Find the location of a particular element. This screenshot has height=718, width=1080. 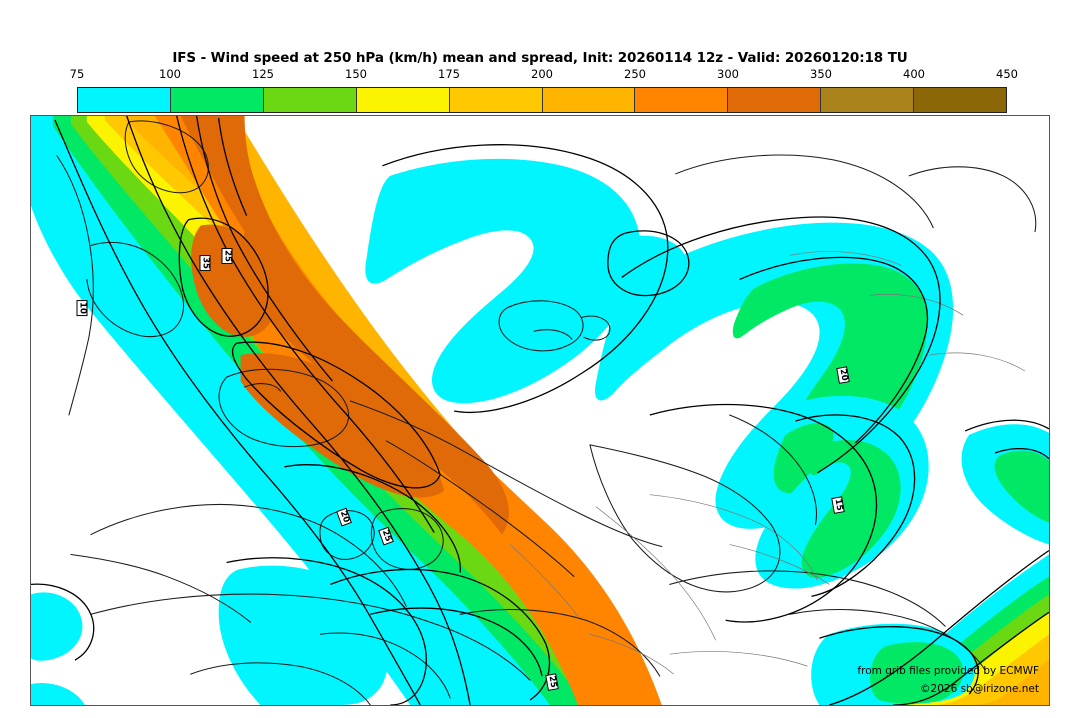

colorbar-tick-350: 350 is located at coordinates (821, 74).